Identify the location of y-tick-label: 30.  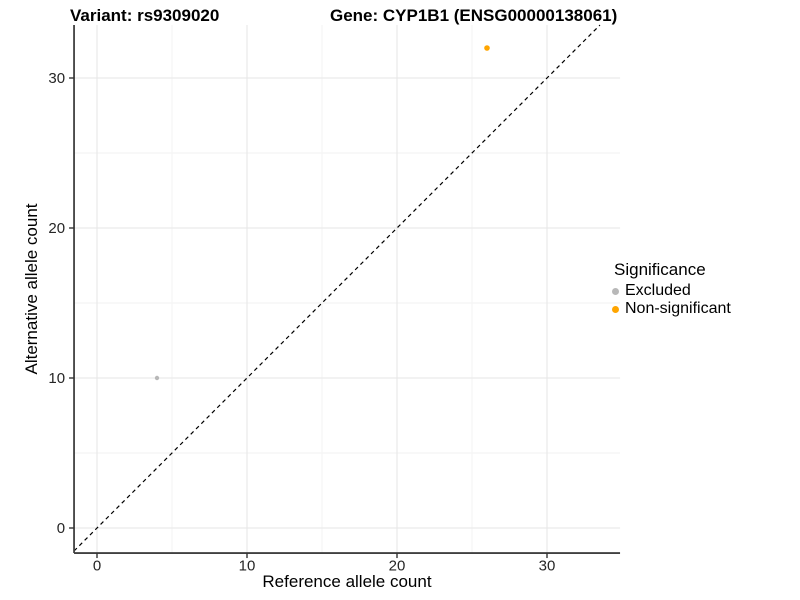
(56, 78).